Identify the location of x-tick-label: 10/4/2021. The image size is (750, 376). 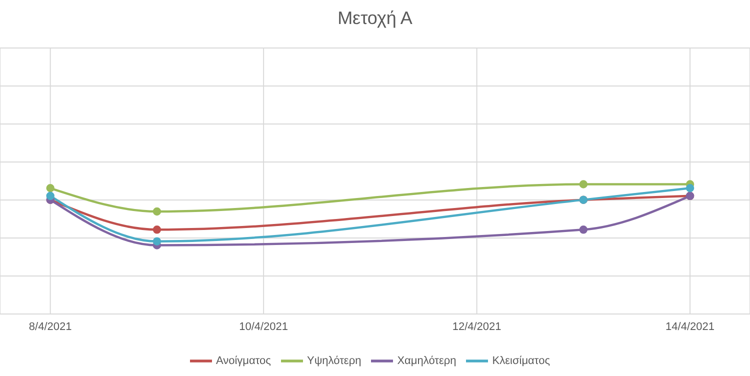
(263, 326).